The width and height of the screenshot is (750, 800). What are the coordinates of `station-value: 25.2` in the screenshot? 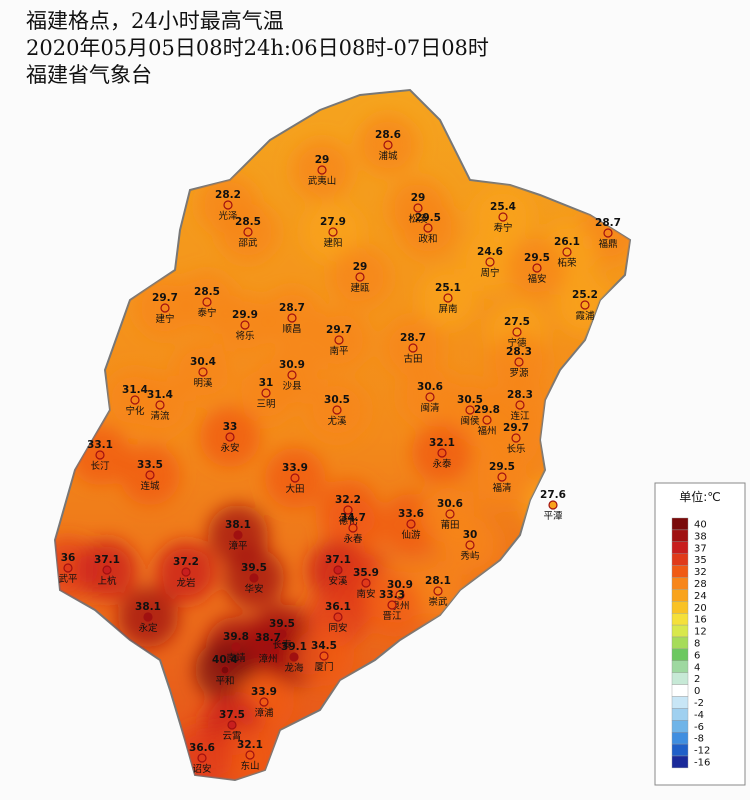 It's located at (585, 295).